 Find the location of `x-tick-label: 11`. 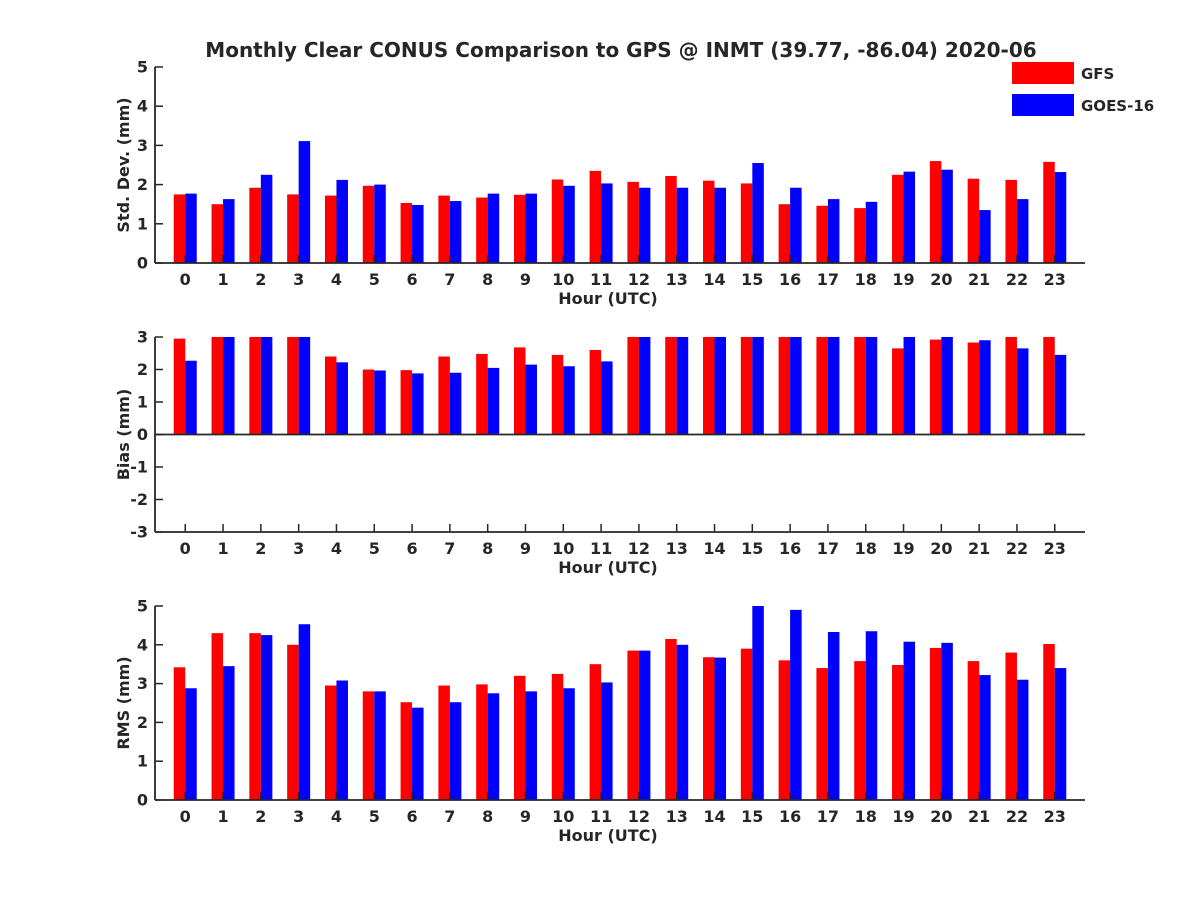

x-tick-label: 11 is located at coordinates (601, 548).